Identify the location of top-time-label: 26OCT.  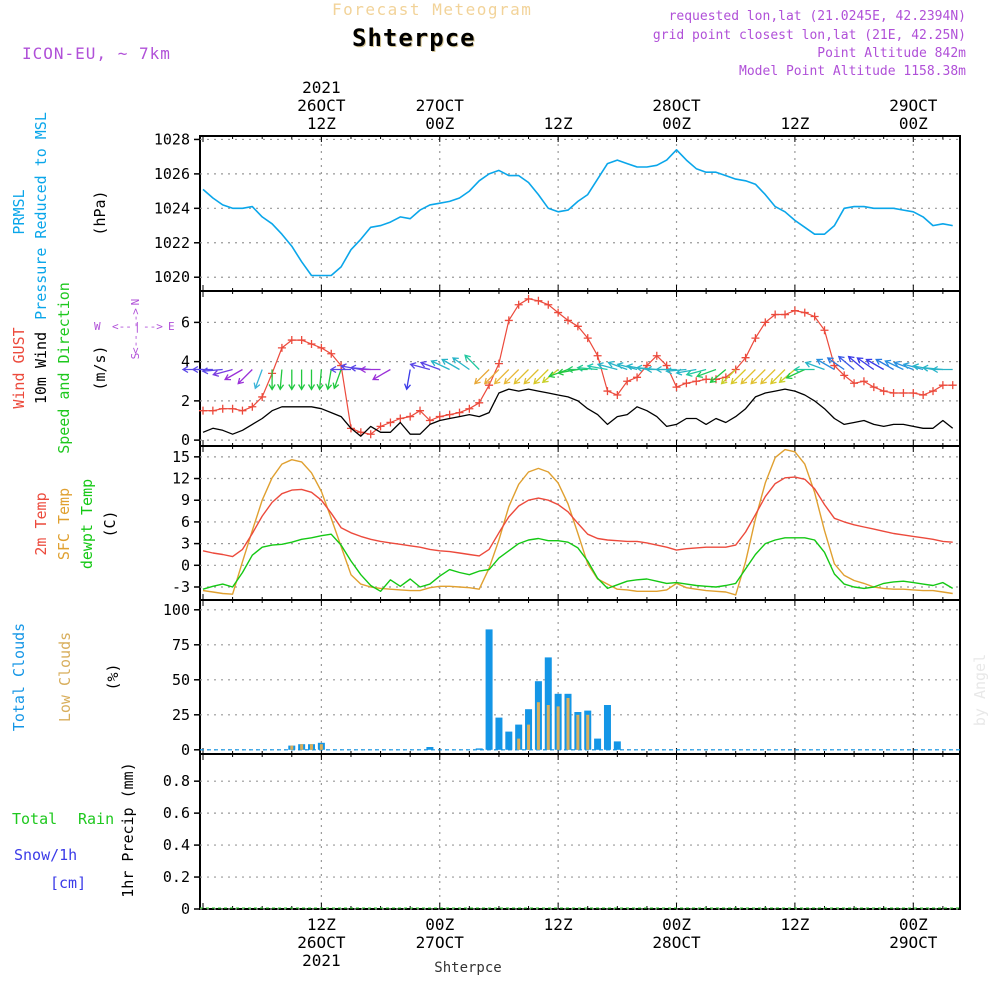
(321, 105).